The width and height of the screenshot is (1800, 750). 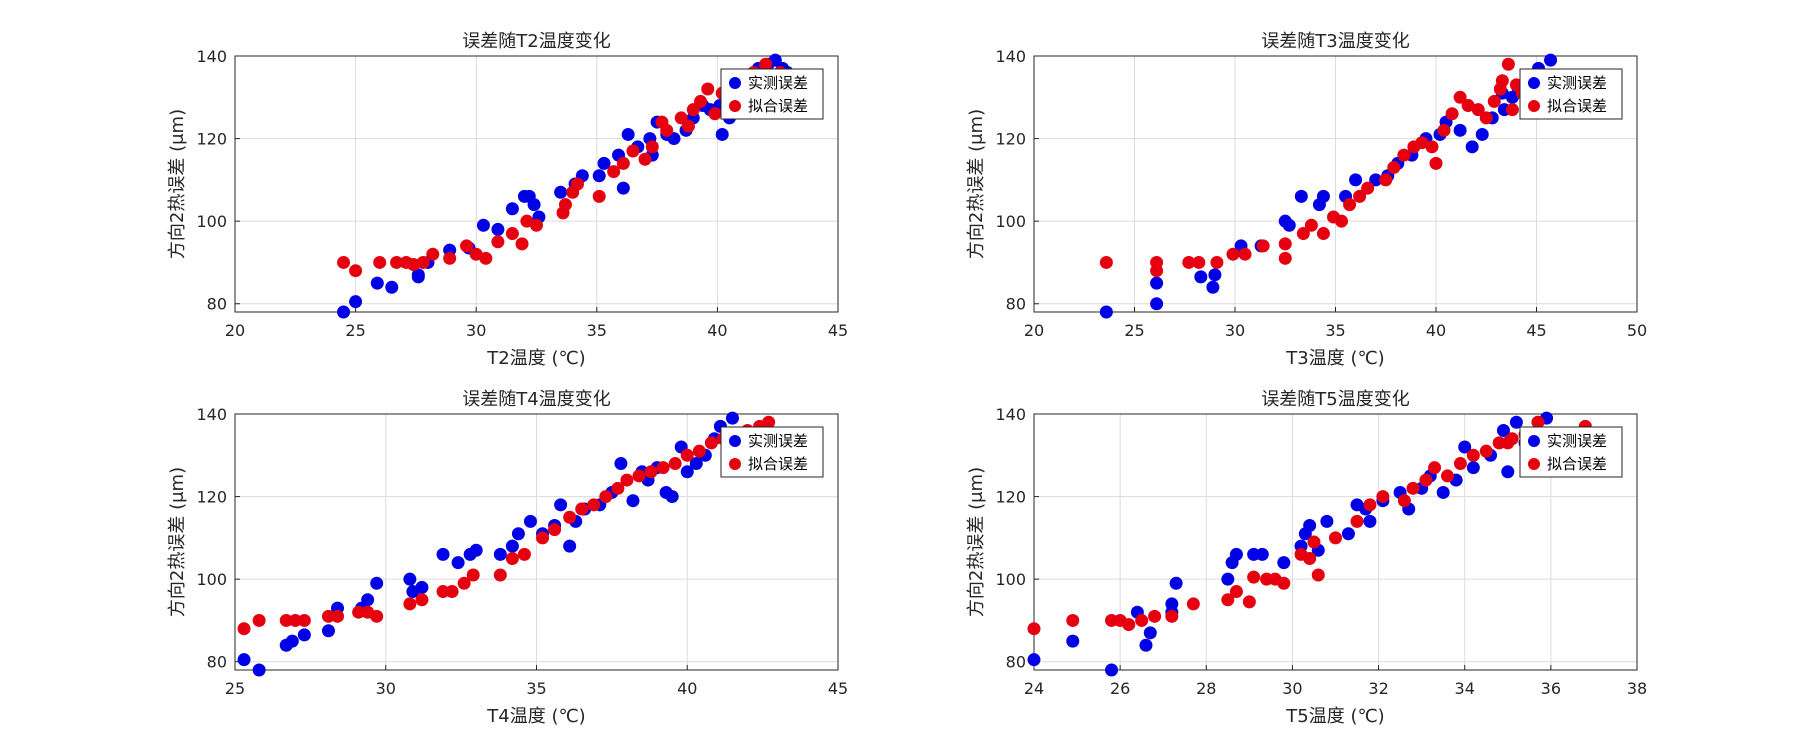 I want to click on y-tick-label: 80, so click(x=1016, y=304).